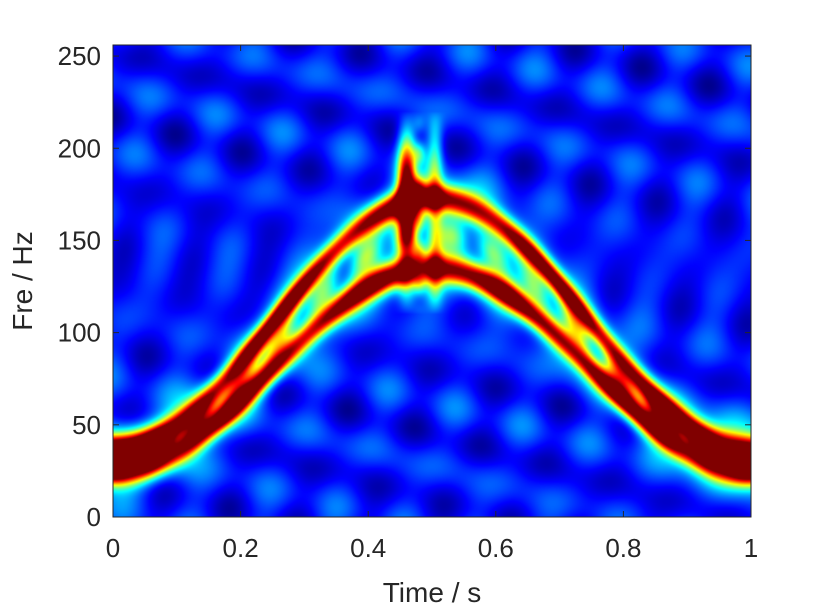 The image size is (830, 610). Describe the element at coordinates (113, 548) in the screenshot. I see `x-tick-label: 0` at that location.